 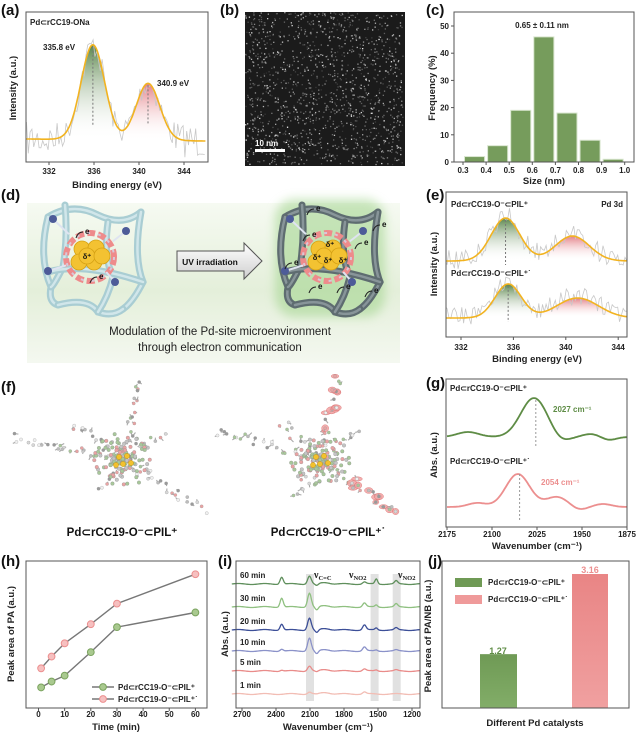 I want to click on spectrum-line, so click(x=326, y=693).